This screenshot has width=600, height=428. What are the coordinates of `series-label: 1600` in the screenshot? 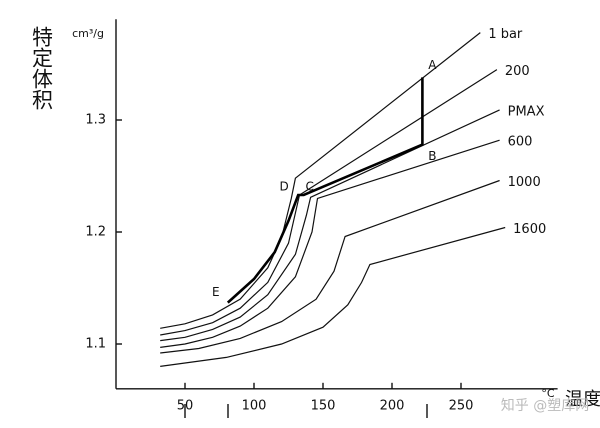 It's located at (529, 229).